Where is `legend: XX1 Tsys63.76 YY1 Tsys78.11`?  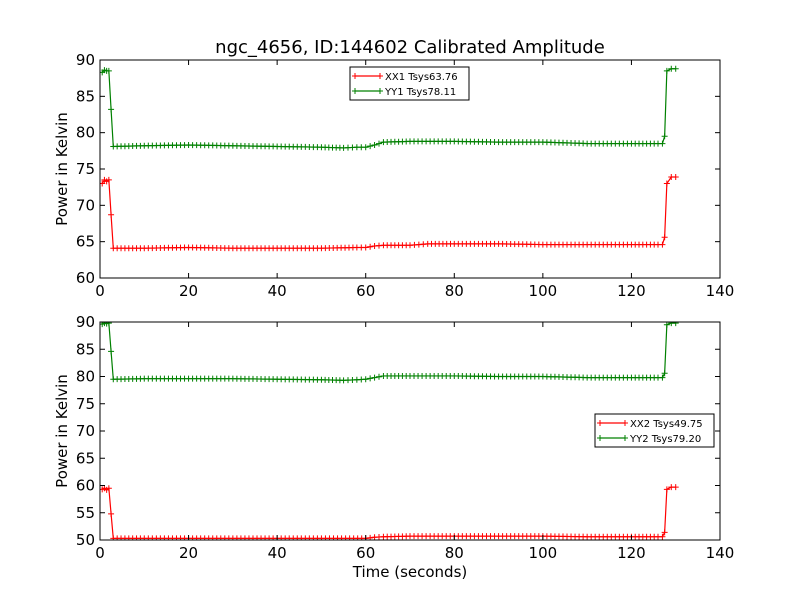
legend: XX1 Tsys63.76 YY1 Tsys78.11 is located at coordinates (409, 83).